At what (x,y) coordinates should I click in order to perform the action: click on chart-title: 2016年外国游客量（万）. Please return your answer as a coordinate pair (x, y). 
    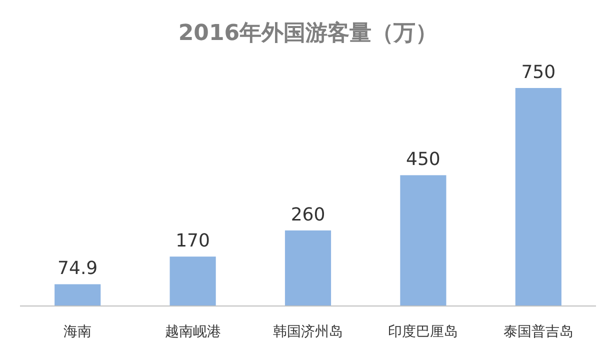
    Looking at the image, I should click on (308, 33).